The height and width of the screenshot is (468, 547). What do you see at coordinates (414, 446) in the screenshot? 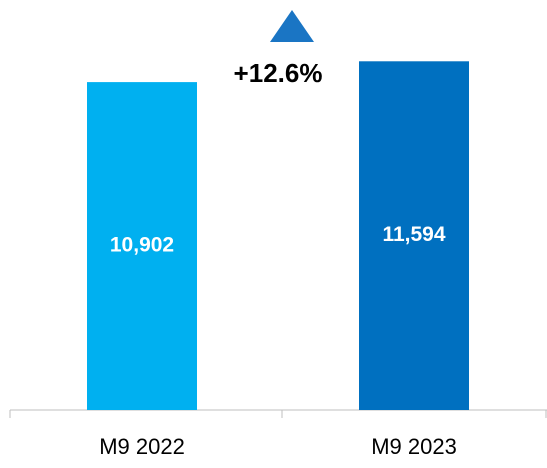
I see `x-tick-label: M9 2023` at bounding box center [414, 446].